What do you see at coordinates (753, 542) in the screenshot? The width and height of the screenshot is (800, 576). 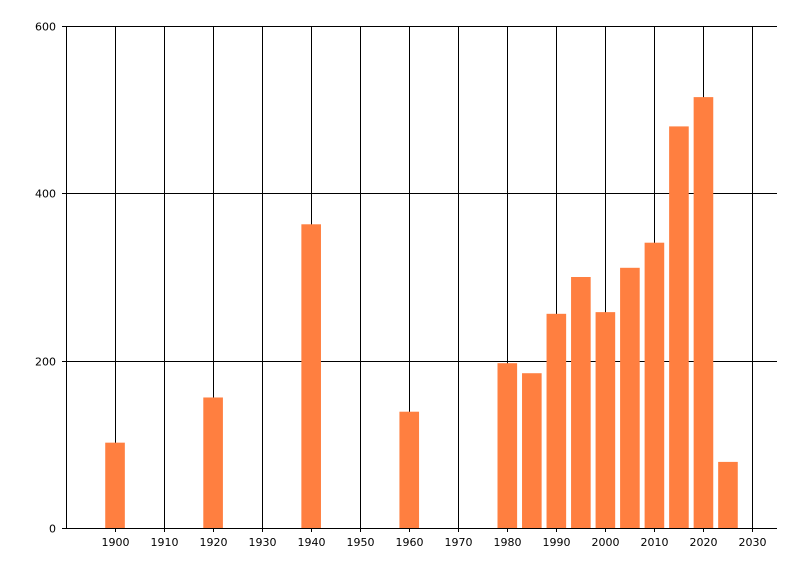 I see `x-tick-label: 2030` at bounding box center [753, 542].